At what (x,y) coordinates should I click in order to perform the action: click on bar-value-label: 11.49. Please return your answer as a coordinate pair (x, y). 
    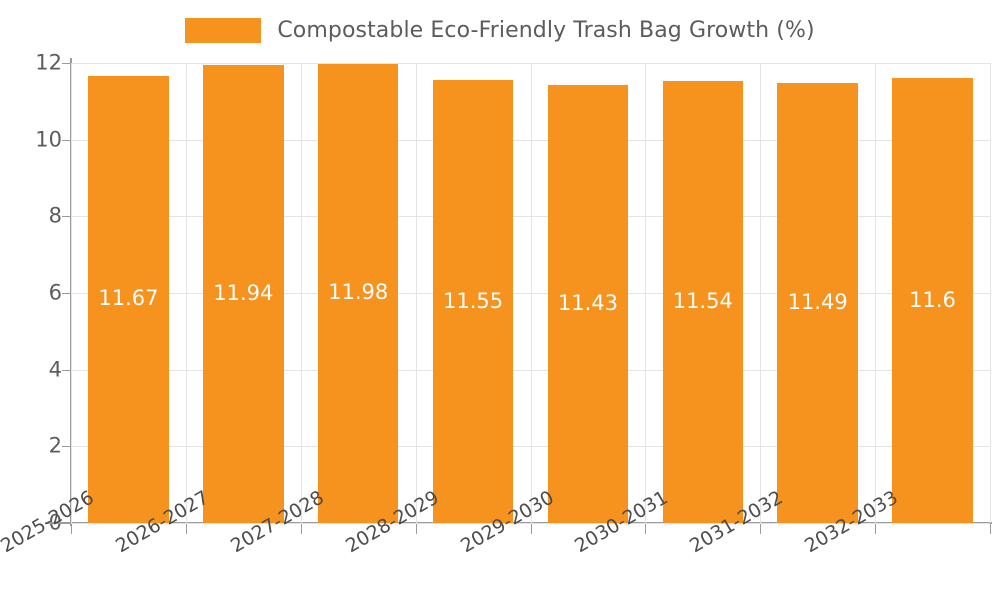
    Looking at the image, I should click on (817, 301).